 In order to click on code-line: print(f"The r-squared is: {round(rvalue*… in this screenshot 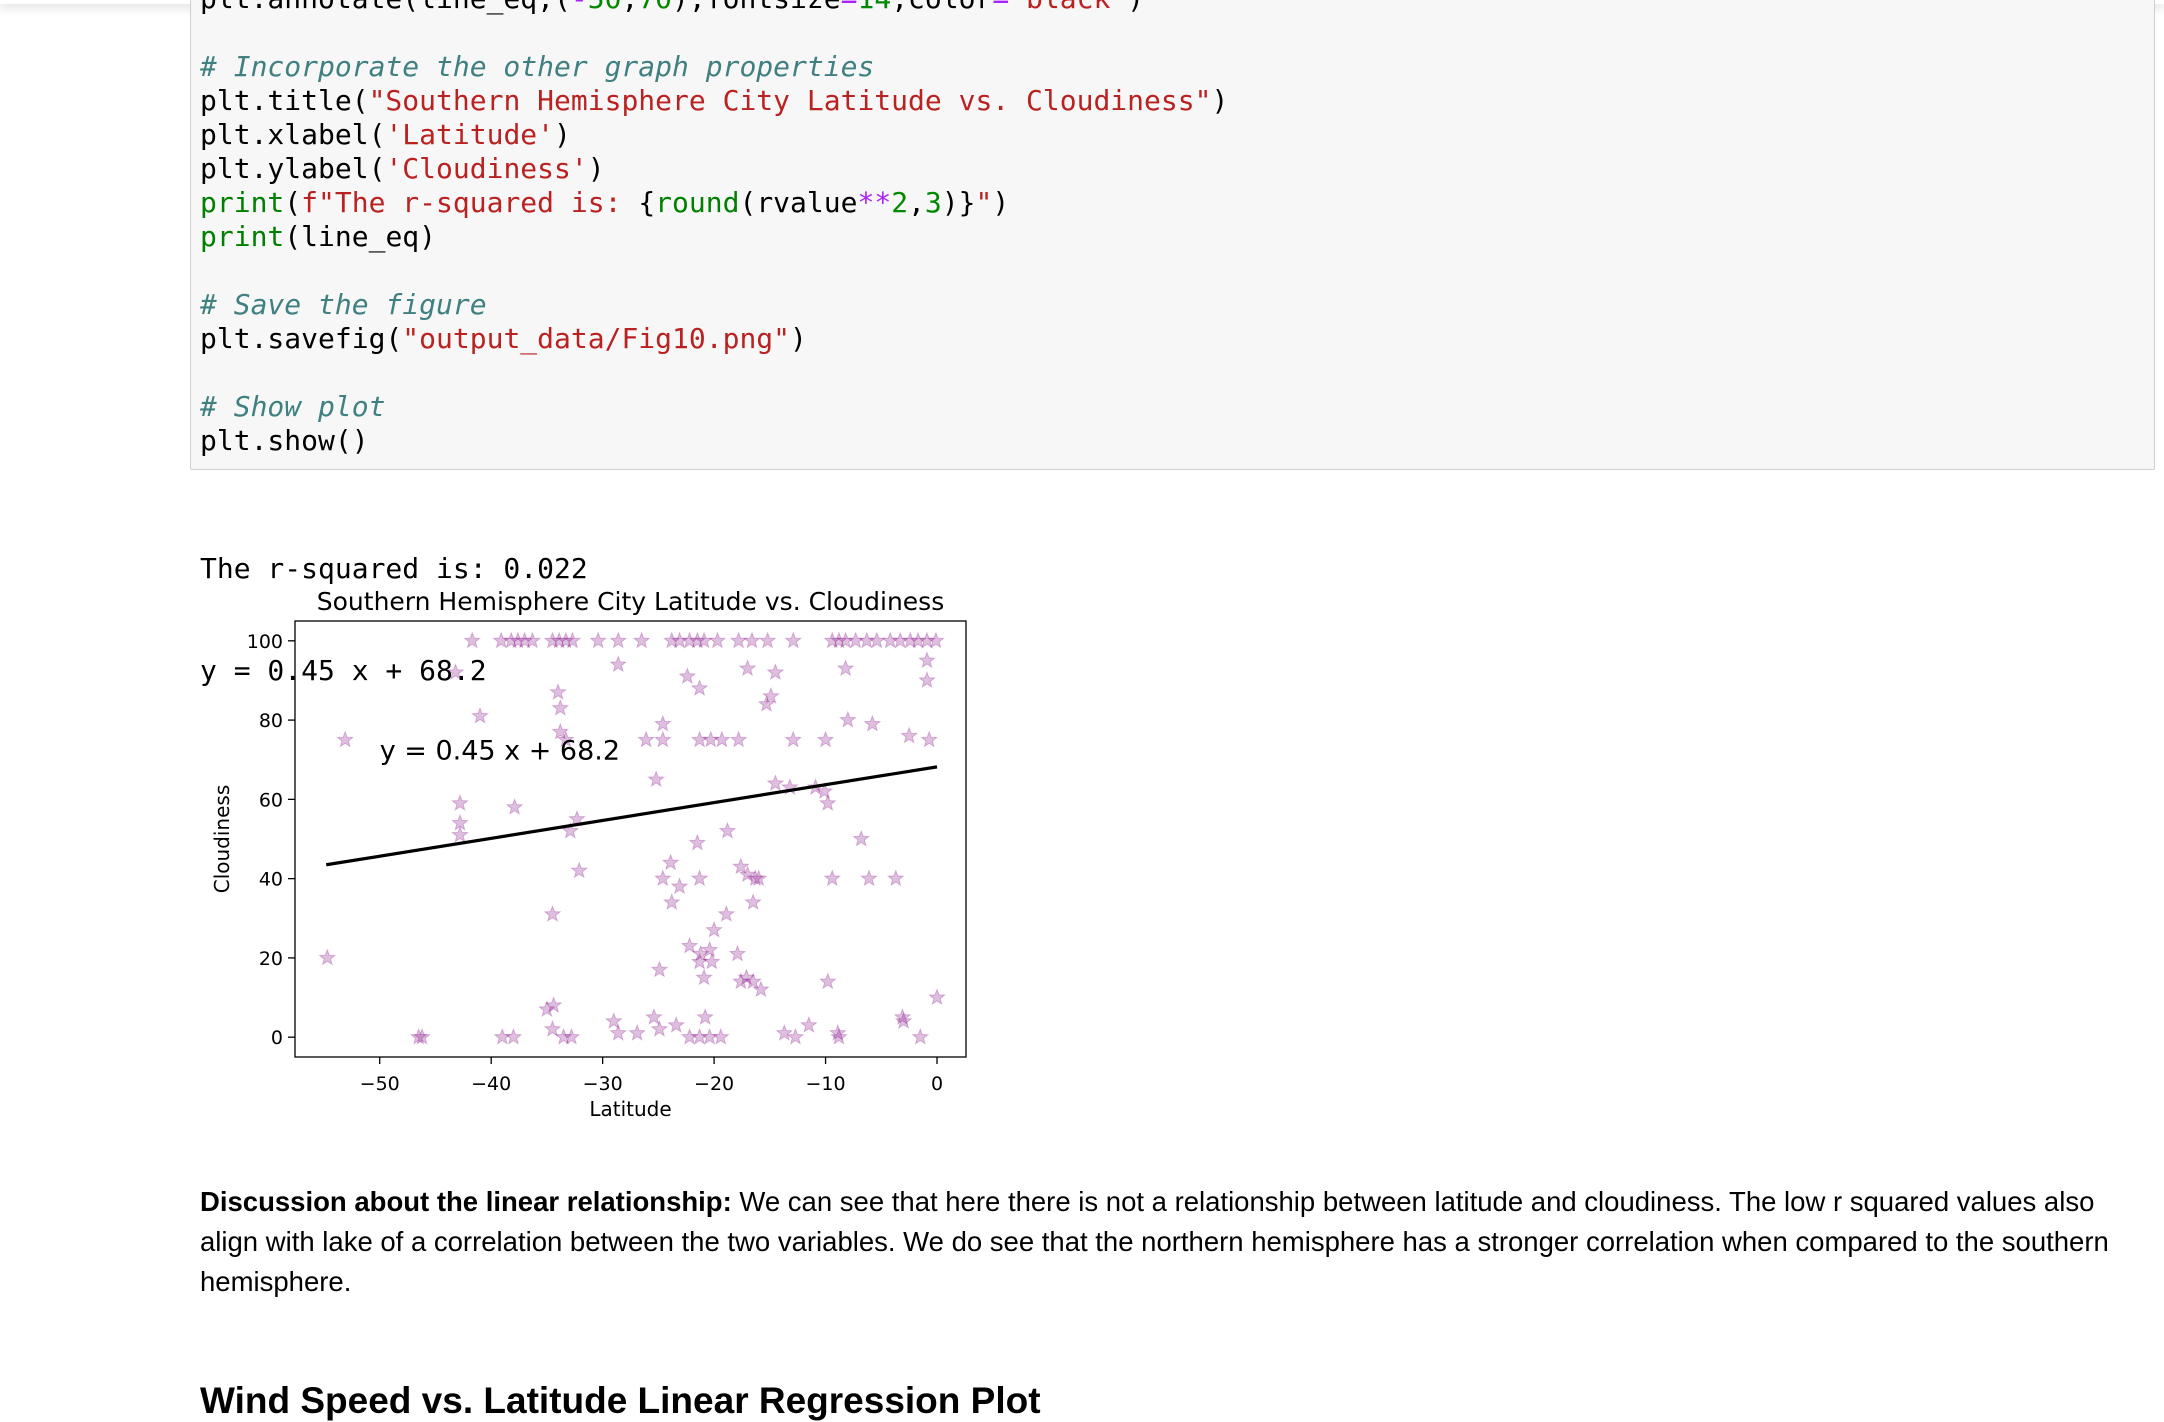, I will do `click(714, 203)`.